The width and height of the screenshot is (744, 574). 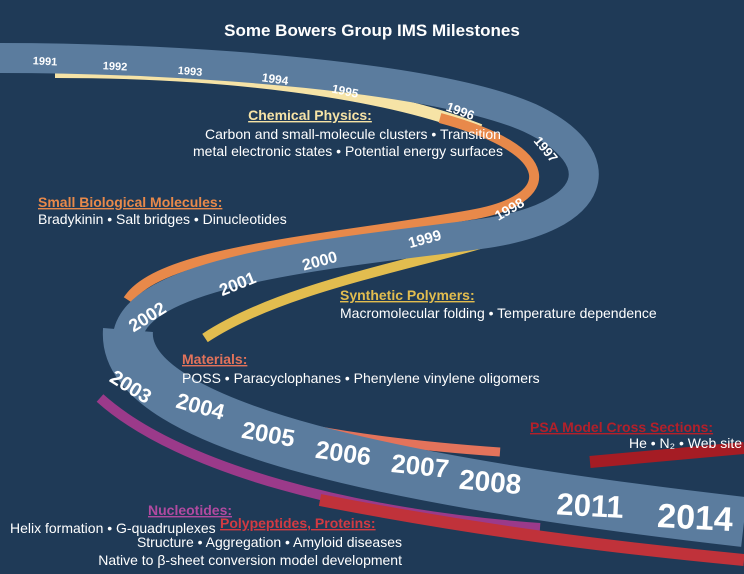 I want to click on topic-heading: Small Biological Molecules:, so click(x=130, y=202).